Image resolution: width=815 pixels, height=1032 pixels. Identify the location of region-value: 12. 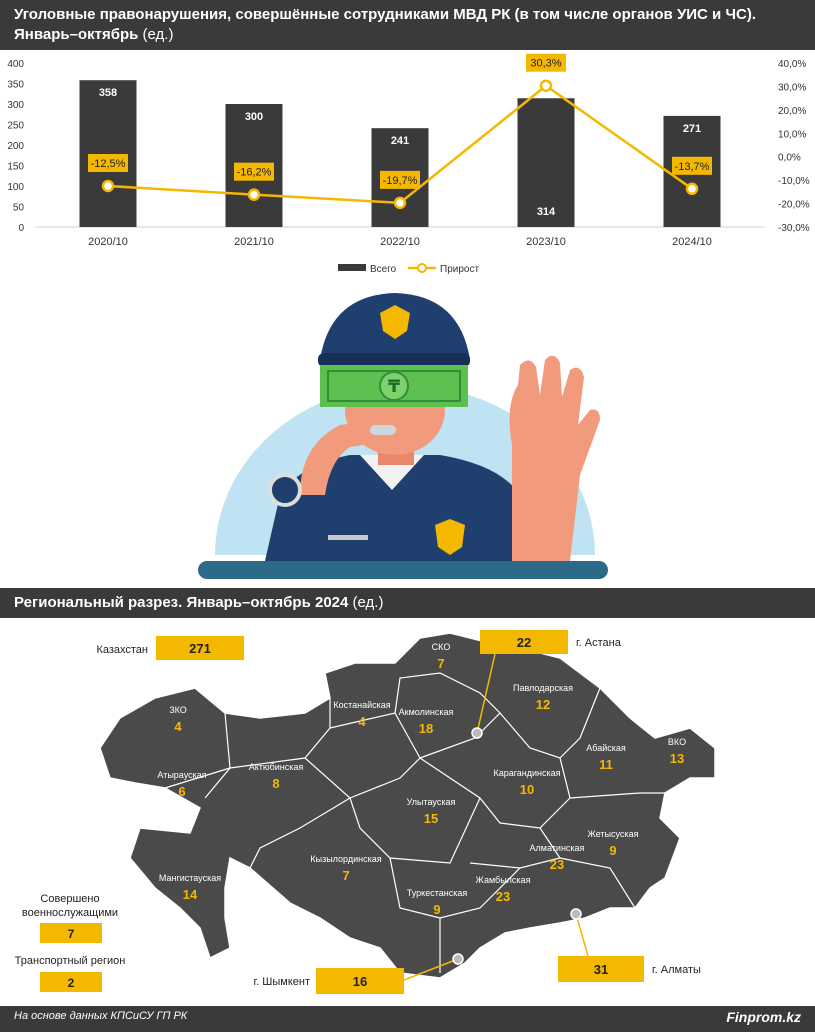
(543, 704).